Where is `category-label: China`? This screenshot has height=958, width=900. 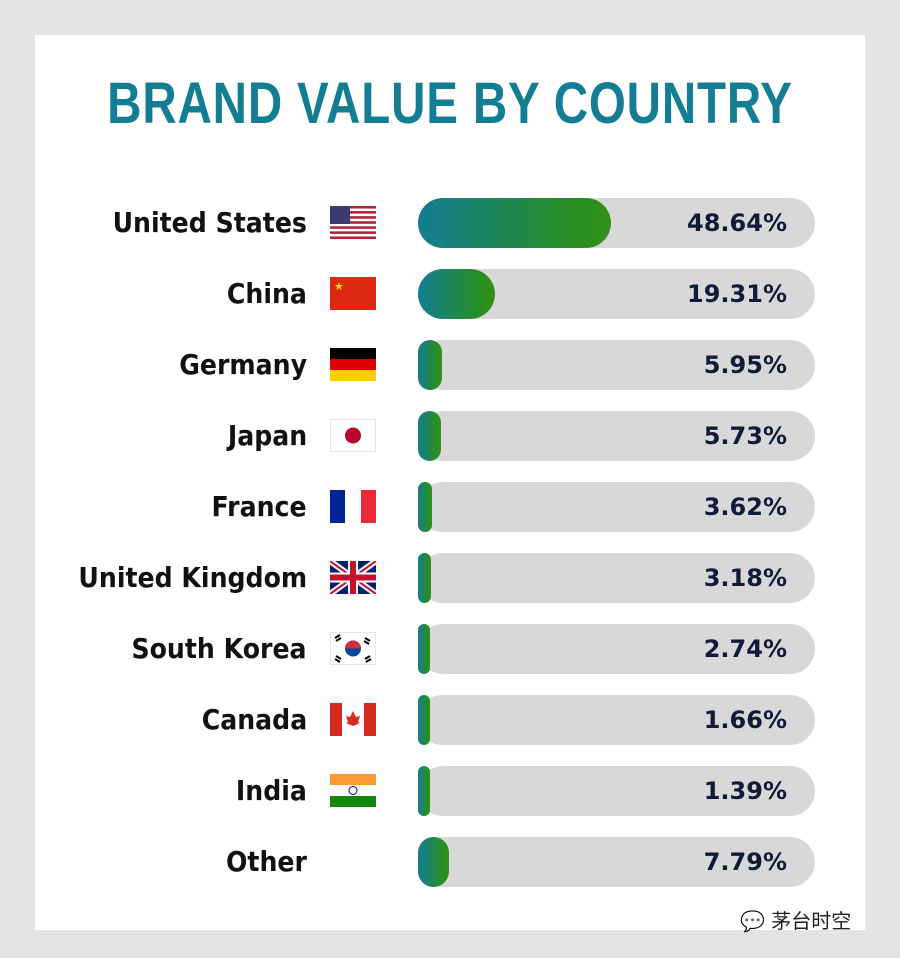 category-label: China is located at coordinates (266, 293).